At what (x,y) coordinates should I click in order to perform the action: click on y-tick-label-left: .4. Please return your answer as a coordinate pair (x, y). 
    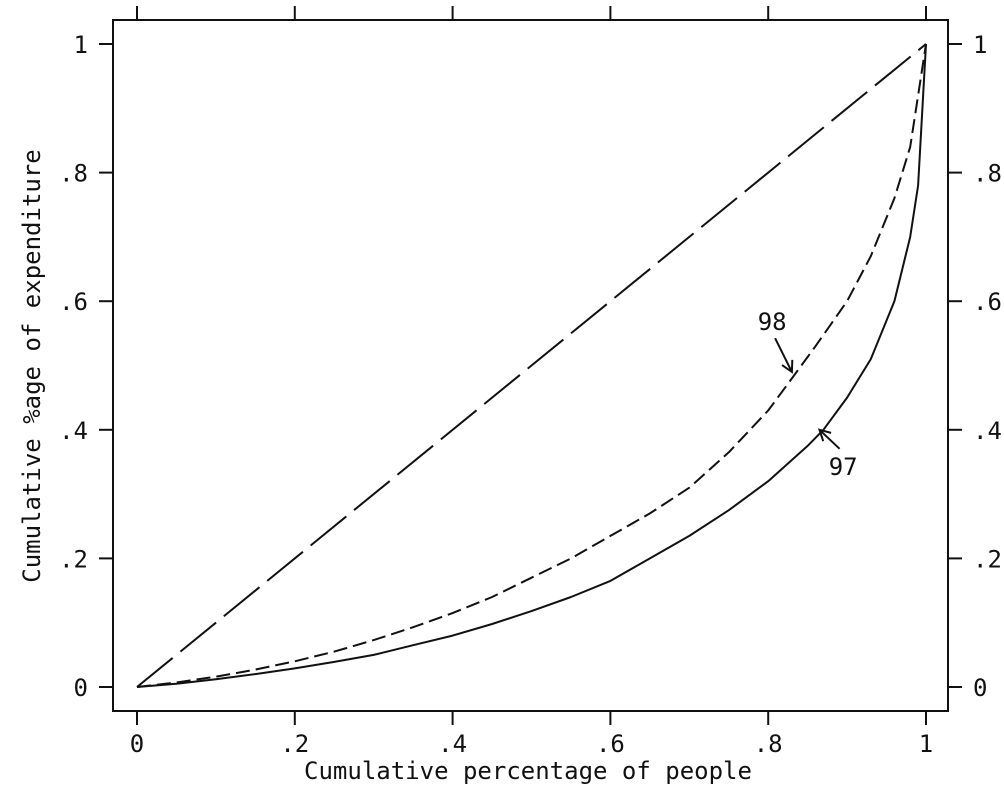
    Looking at the image, I should click on (73, 431).